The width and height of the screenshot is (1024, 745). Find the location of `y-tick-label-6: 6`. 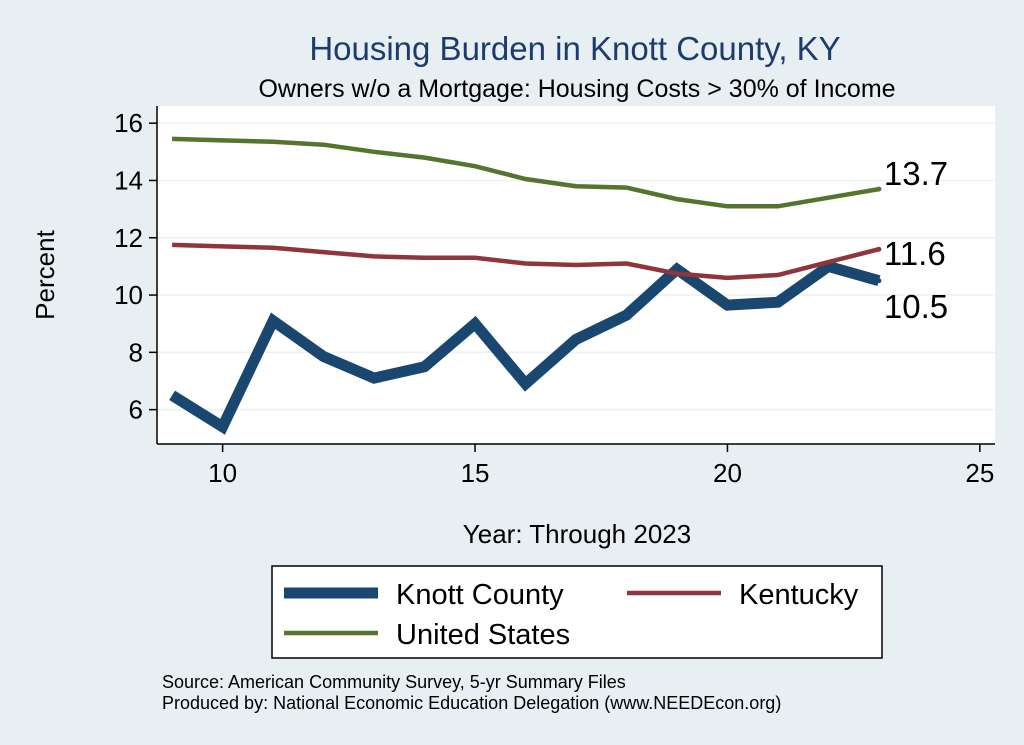

y-tick-label-6: 6 is located at coordinates (136, 410).